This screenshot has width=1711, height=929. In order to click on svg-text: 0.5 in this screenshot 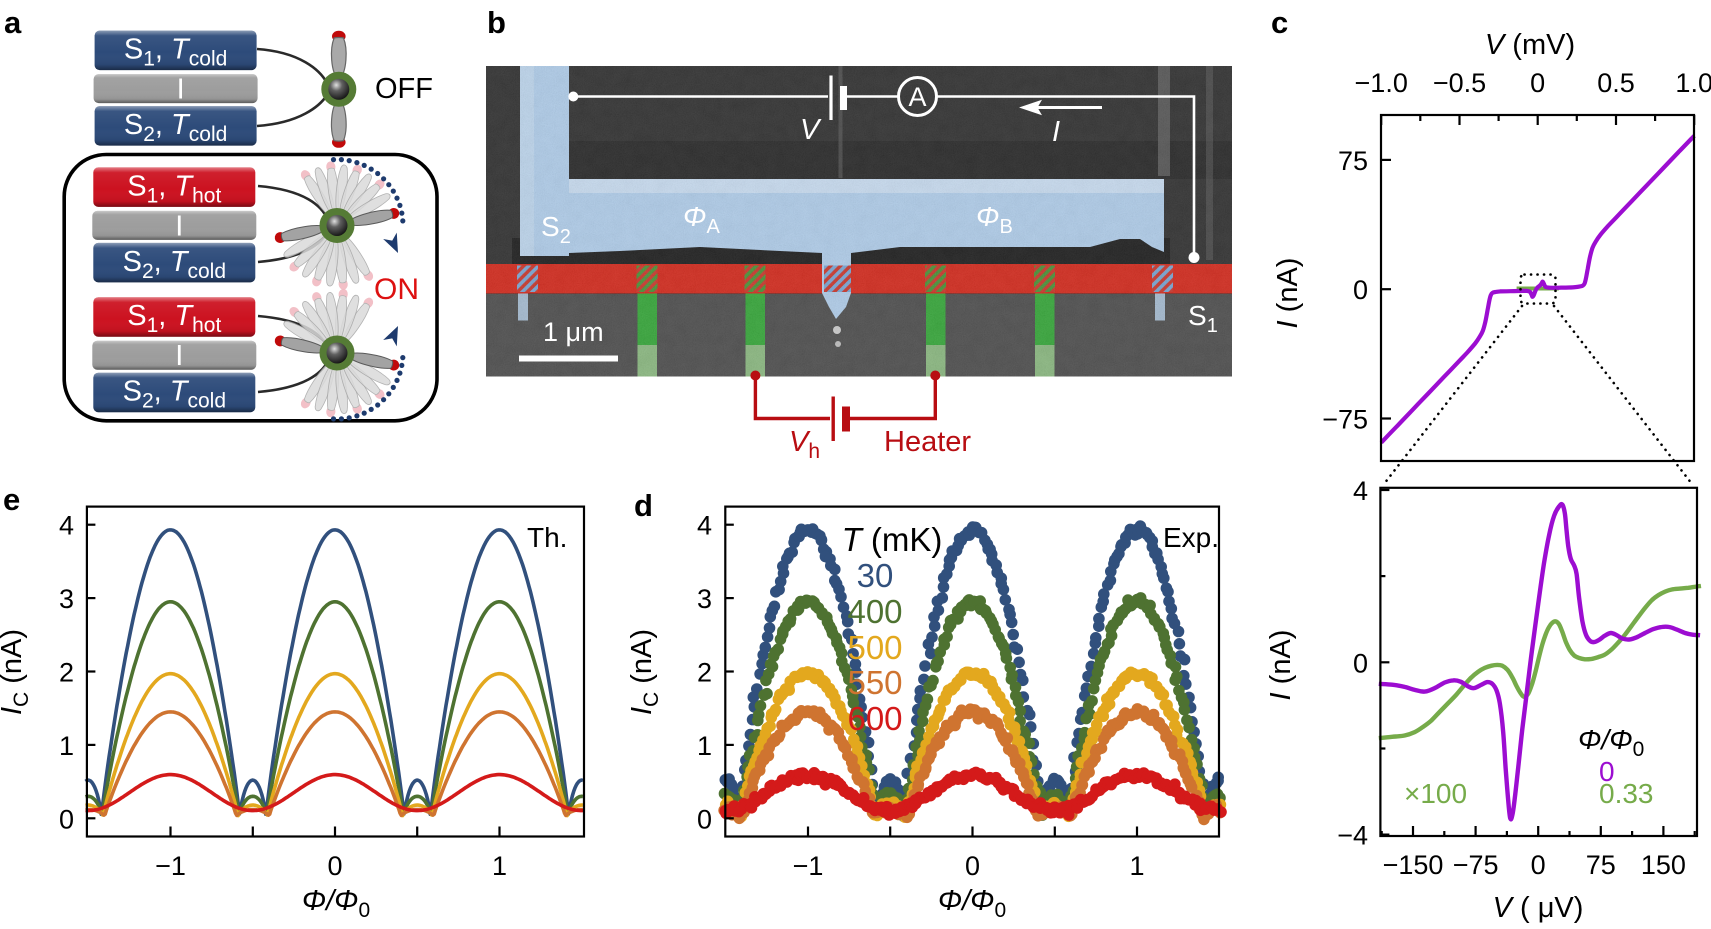, I will do `click(1616, 83)`.